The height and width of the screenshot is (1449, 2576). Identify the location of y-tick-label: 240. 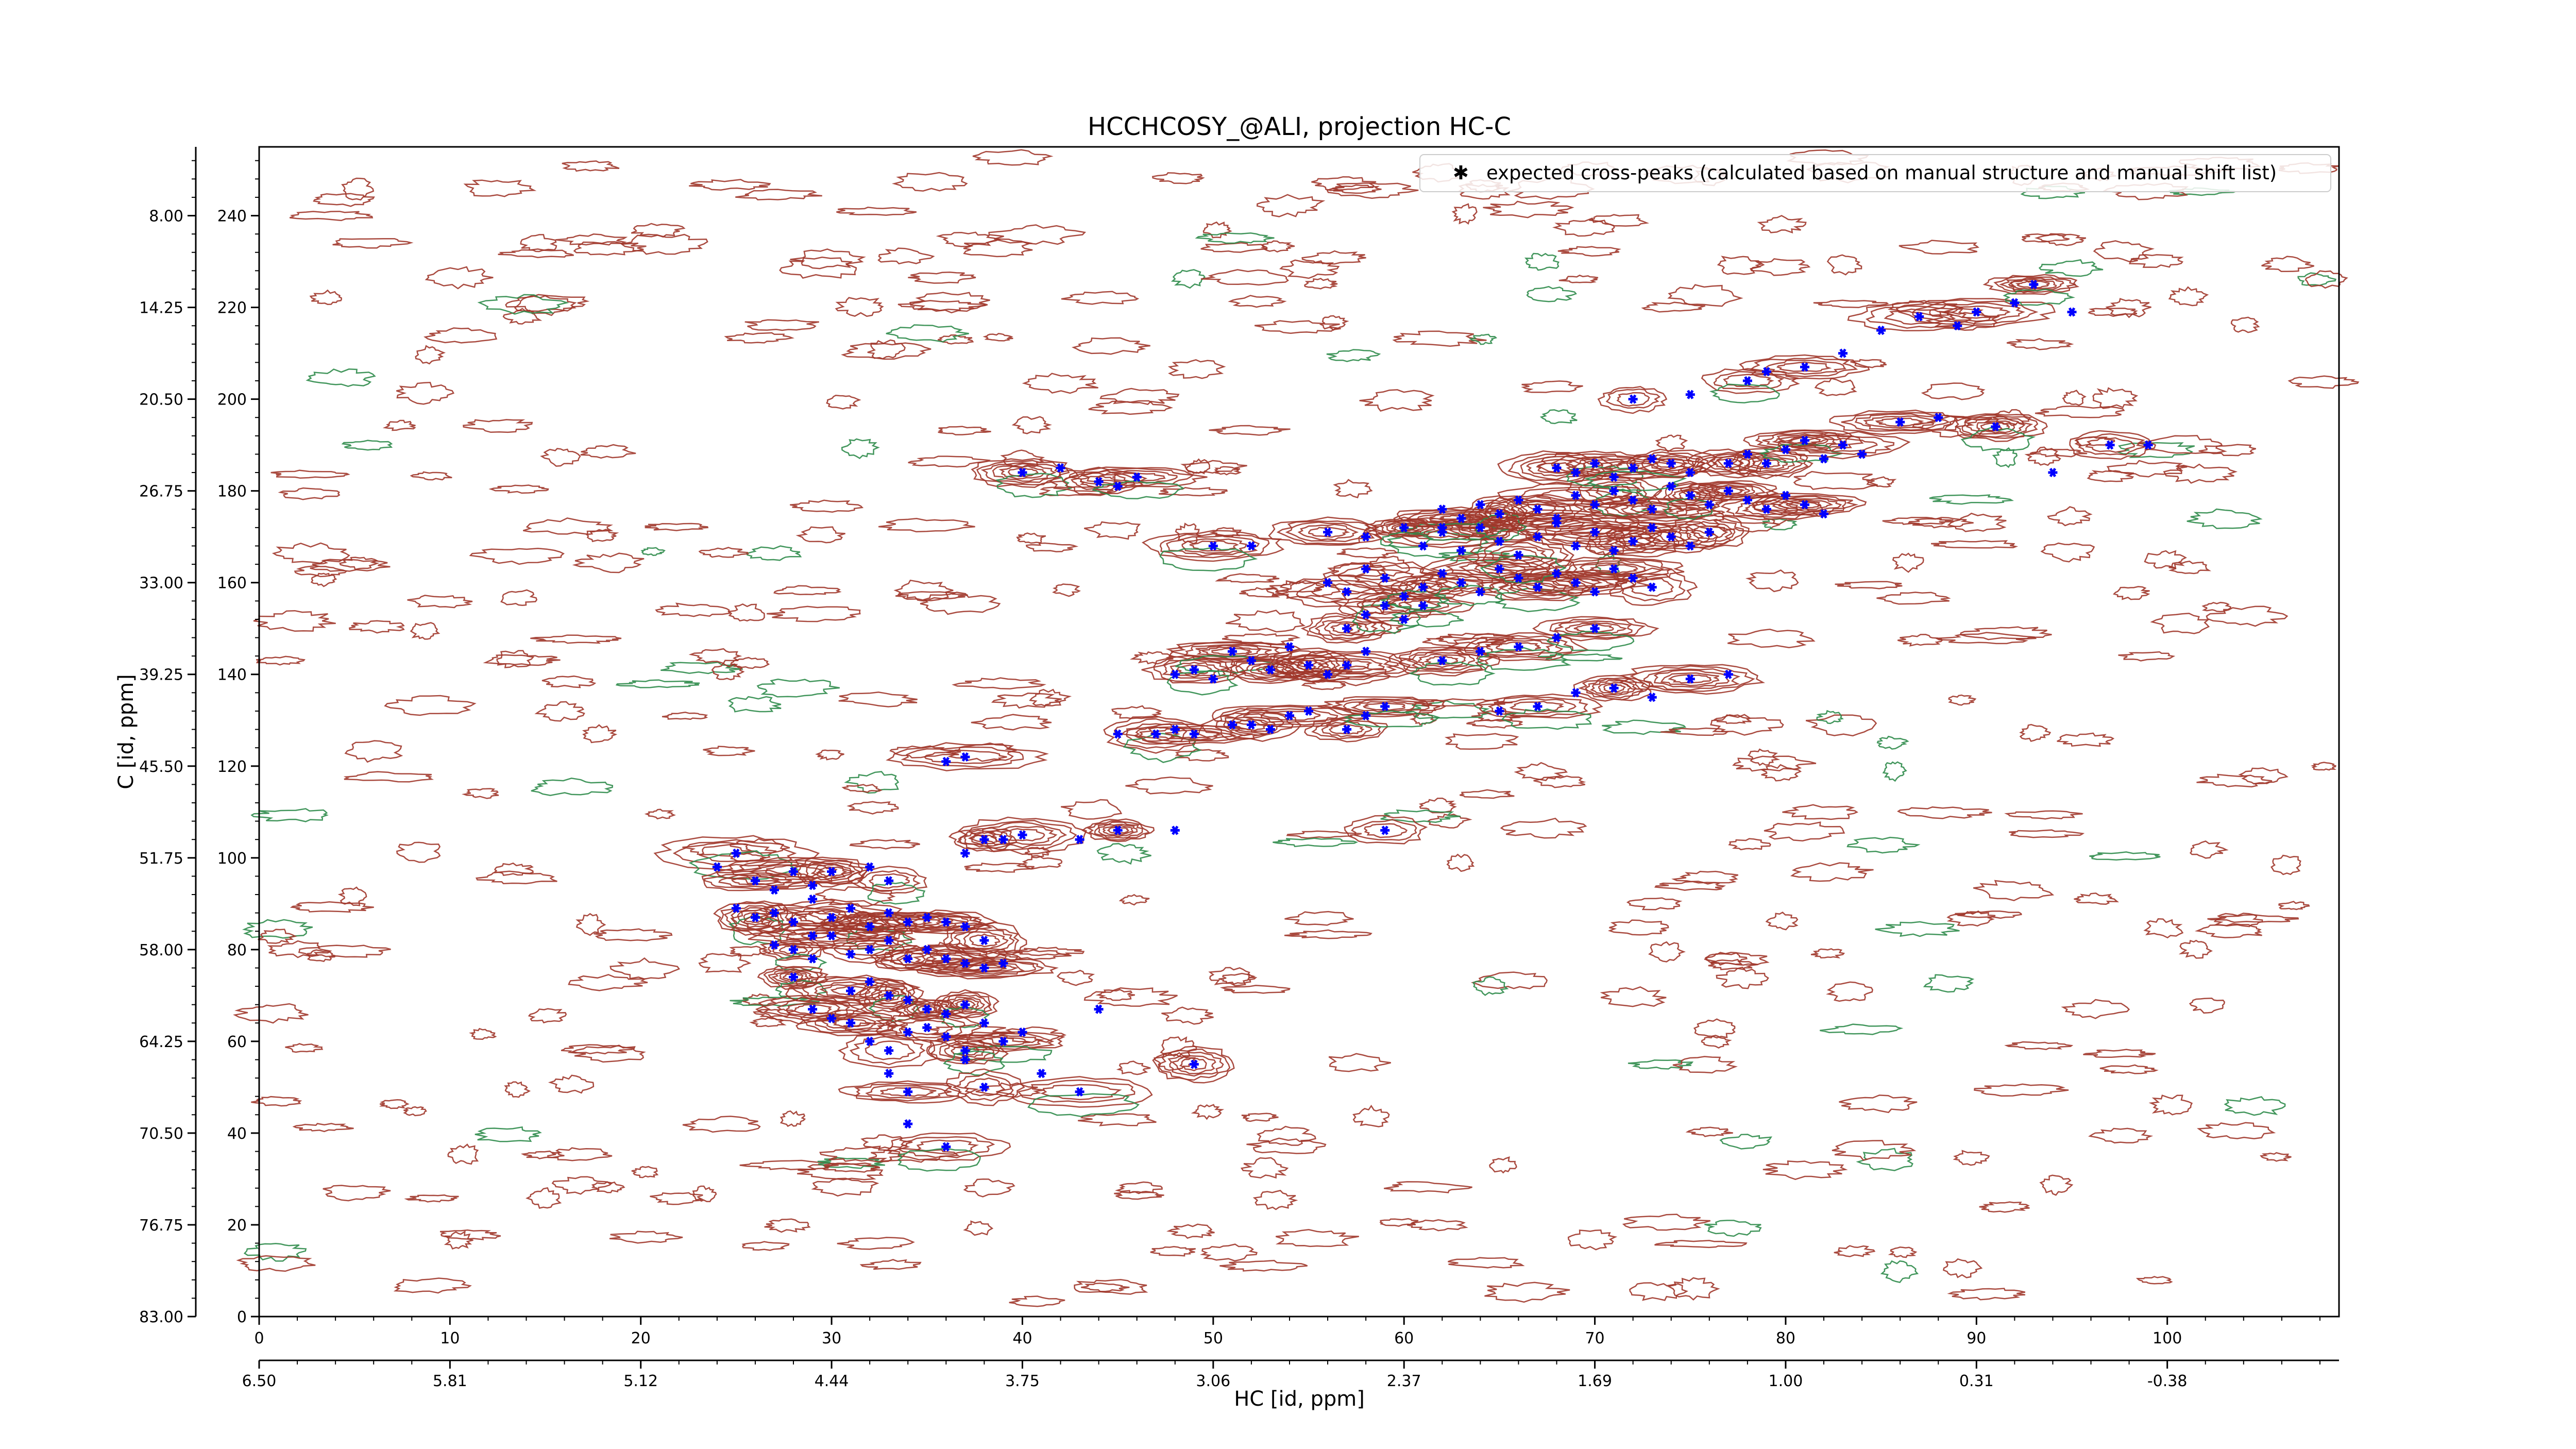
(232, 217).